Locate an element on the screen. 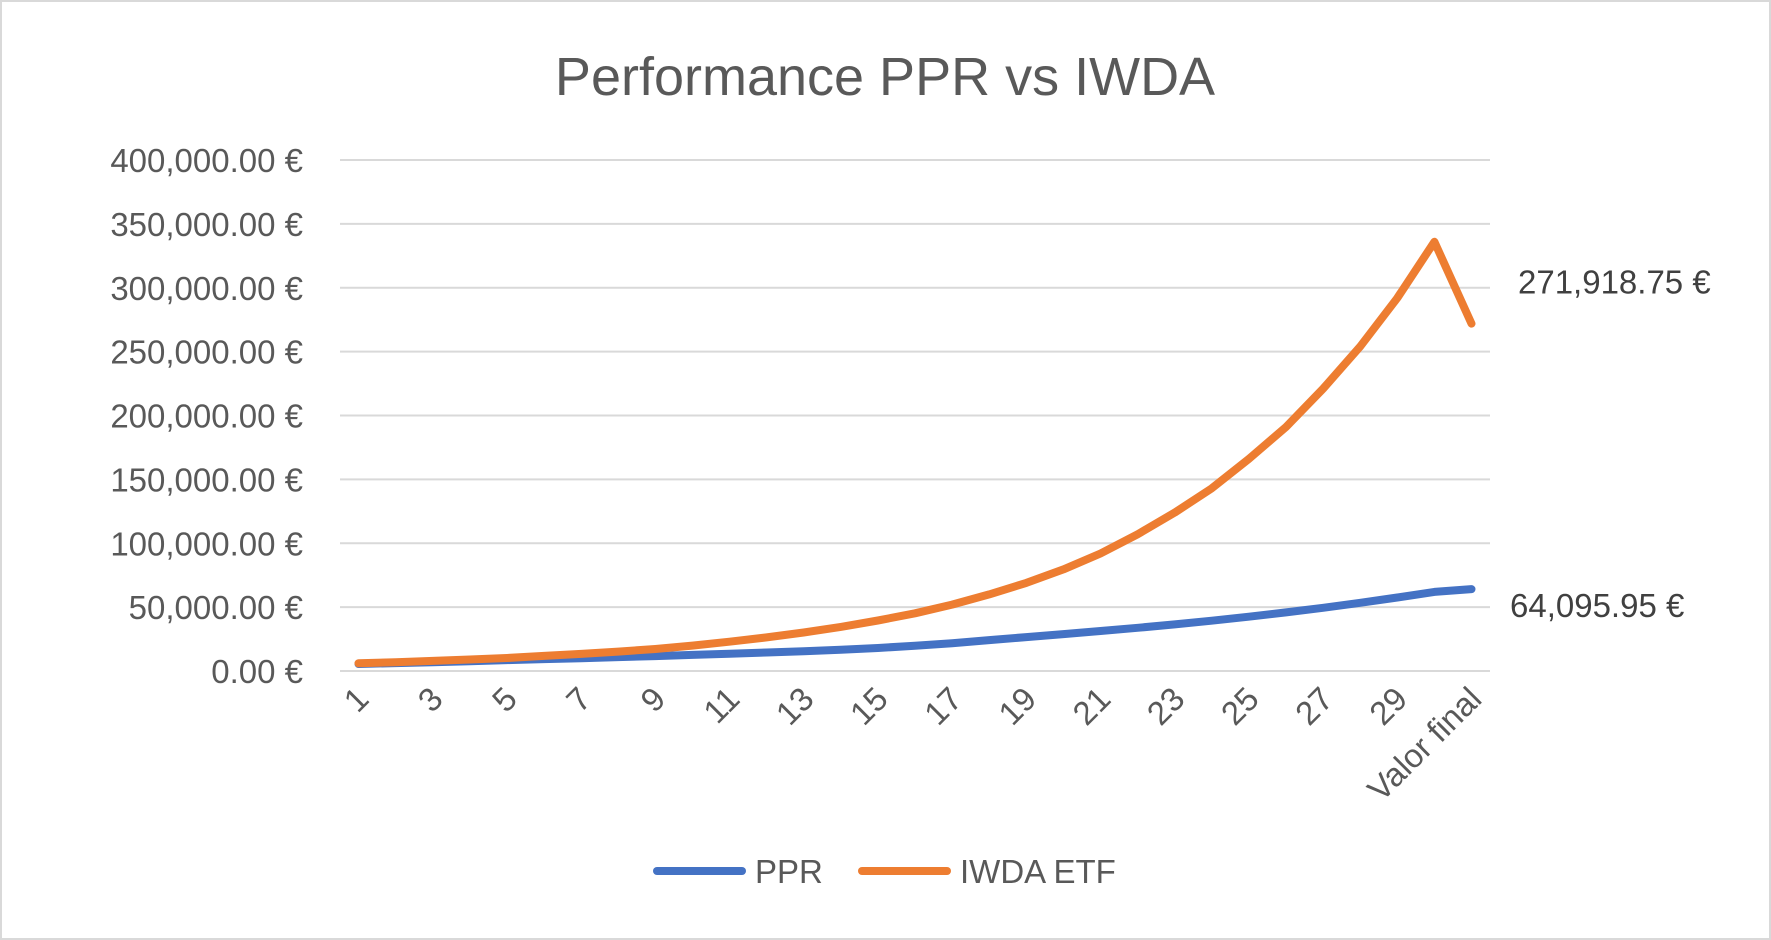  chart-title: Performance PPR vs IWDA is located at coordinates (885, 77).